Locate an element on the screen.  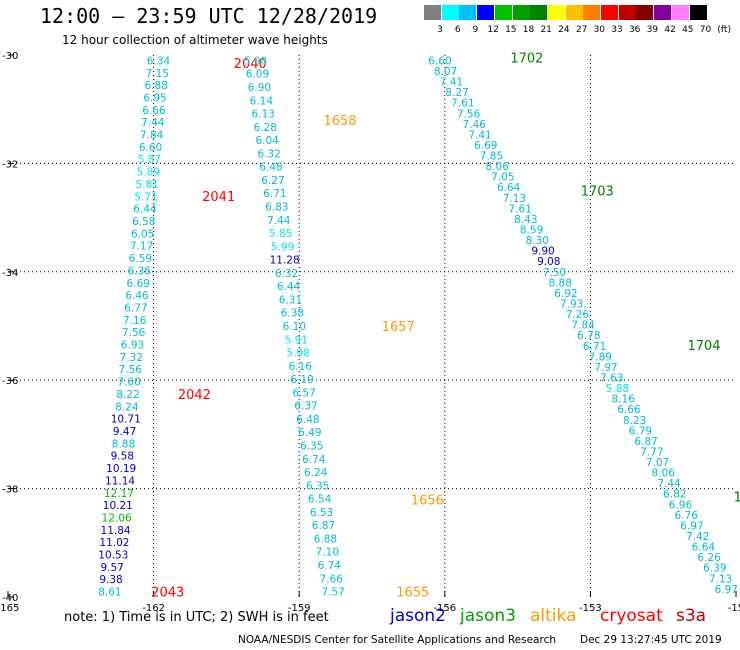
y-tick-label: -38 is located at coordinates (10, 490).